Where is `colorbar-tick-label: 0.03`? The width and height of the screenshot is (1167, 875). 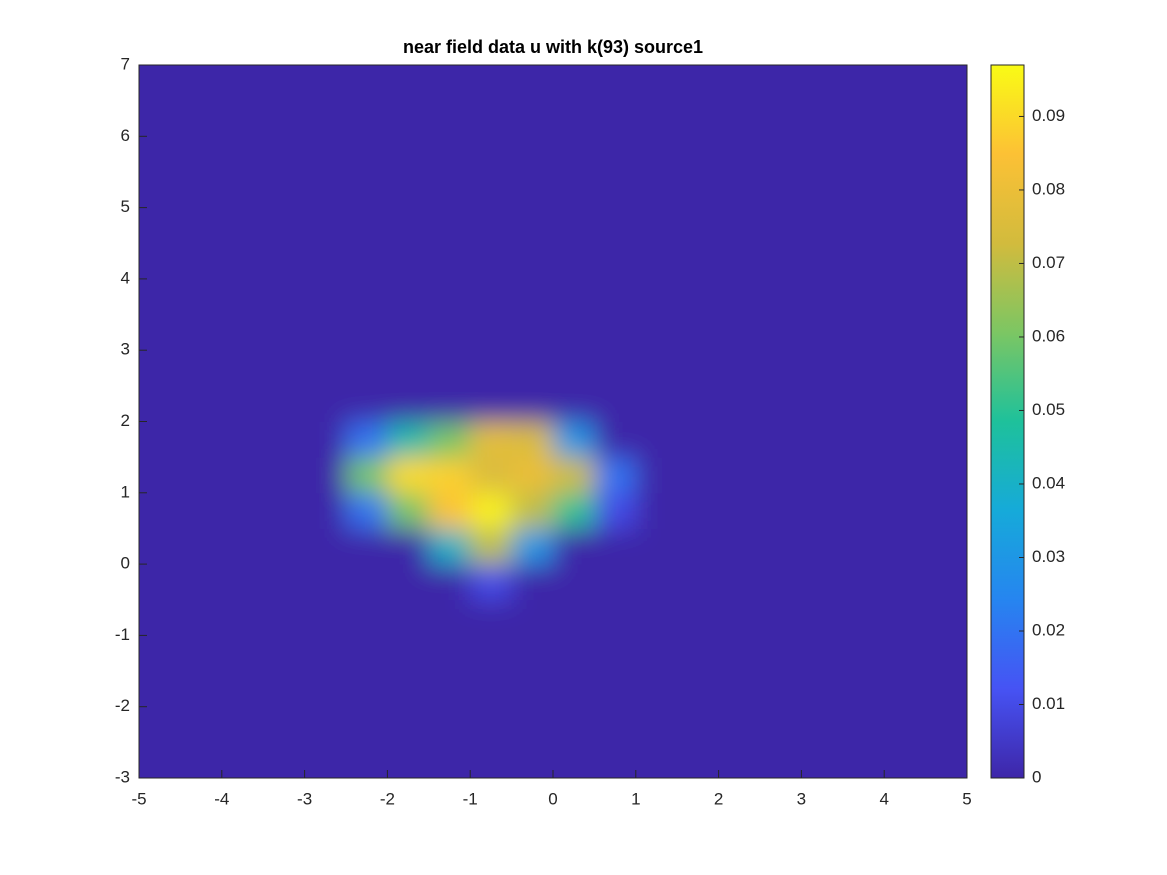
colorbar-tick-label: 0.03 is located at coordinates (1048, 556).